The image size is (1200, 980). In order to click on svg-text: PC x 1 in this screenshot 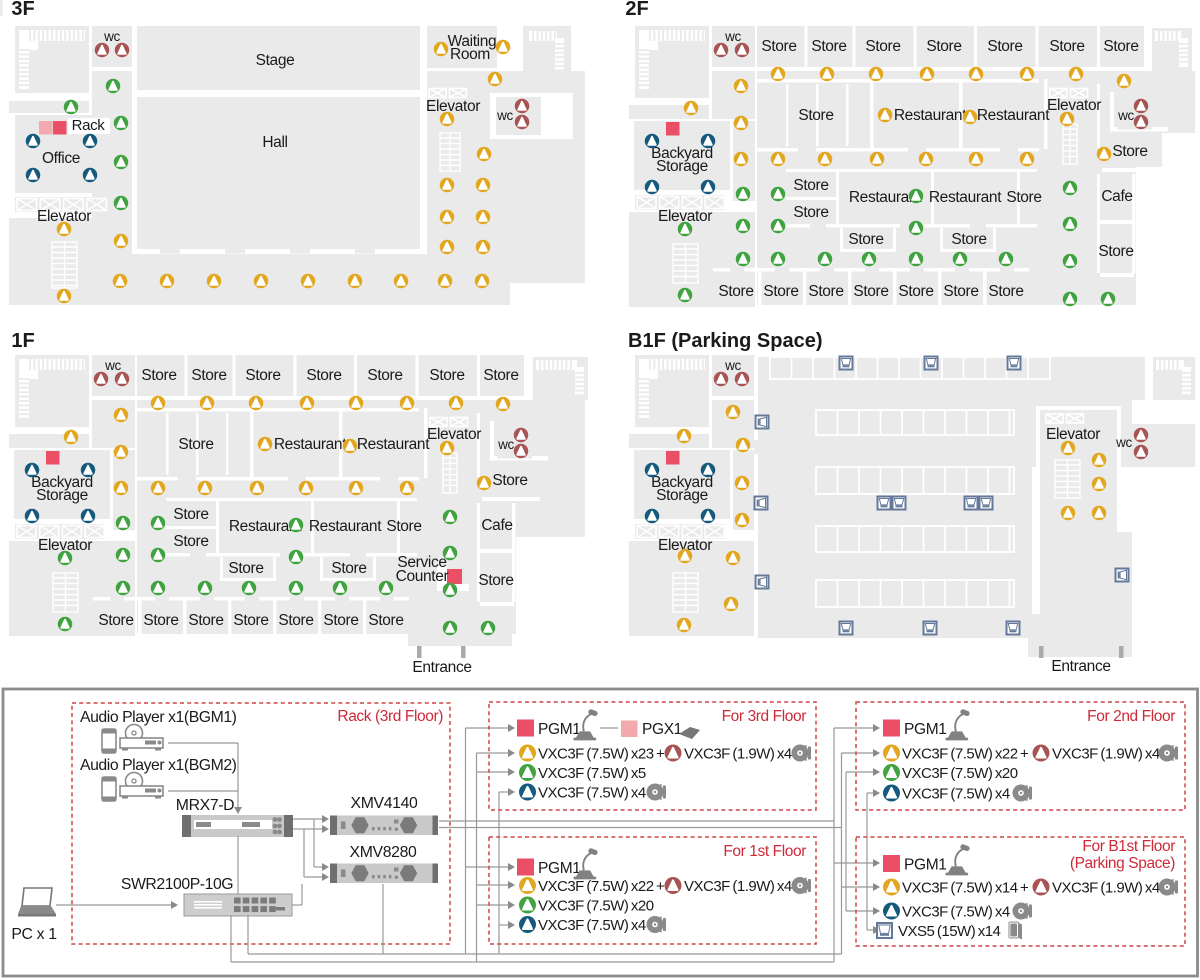, I will do `click(34, 934)`.